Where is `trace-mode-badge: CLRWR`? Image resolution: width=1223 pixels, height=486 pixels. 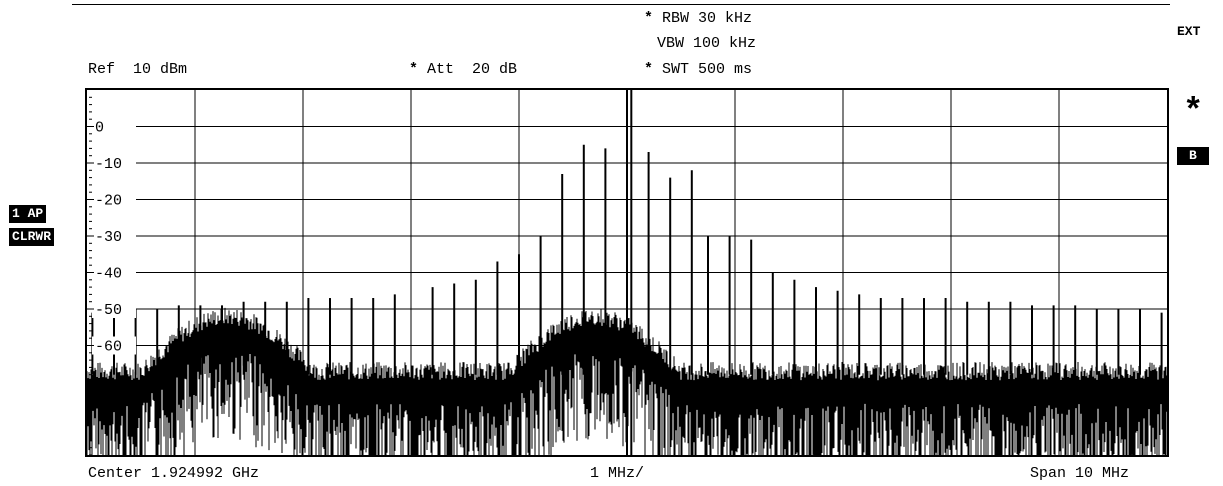
trace-mode-badge: CLRWR is located at coordinates (32, 237).